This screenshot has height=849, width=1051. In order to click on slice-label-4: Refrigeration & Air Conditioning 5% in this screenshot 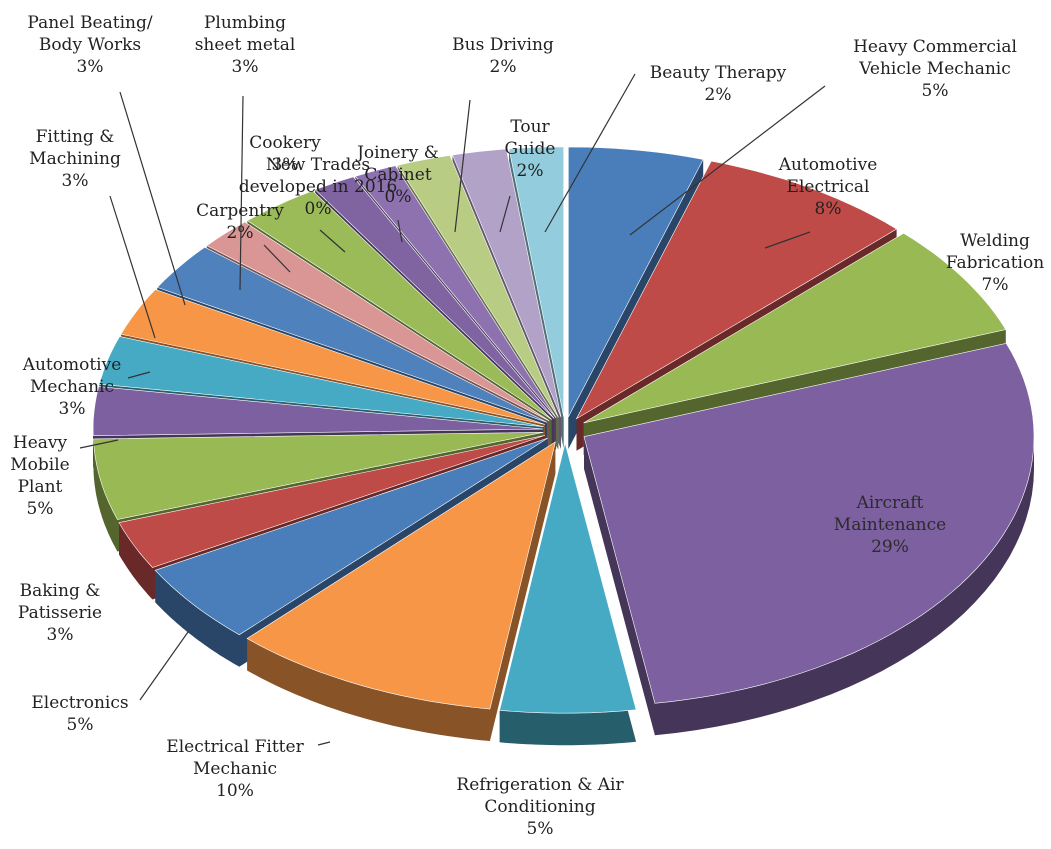, I will do `click(540, 807)`.